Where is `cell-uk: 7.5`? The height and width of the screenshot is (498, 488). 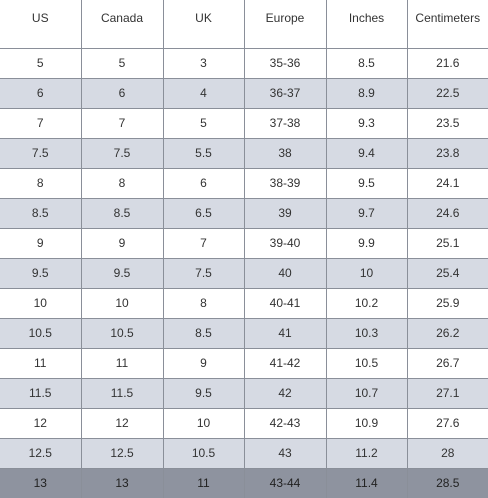 cell-uk: 7.5 is located at coordinates (203, 273).